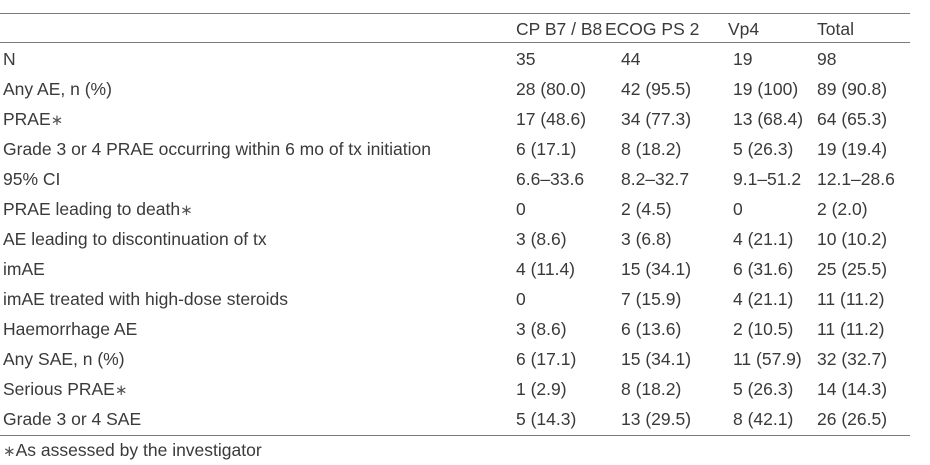 The image size is (930, 465). I want to click on row-label: 95% CI, so click(31, 179).